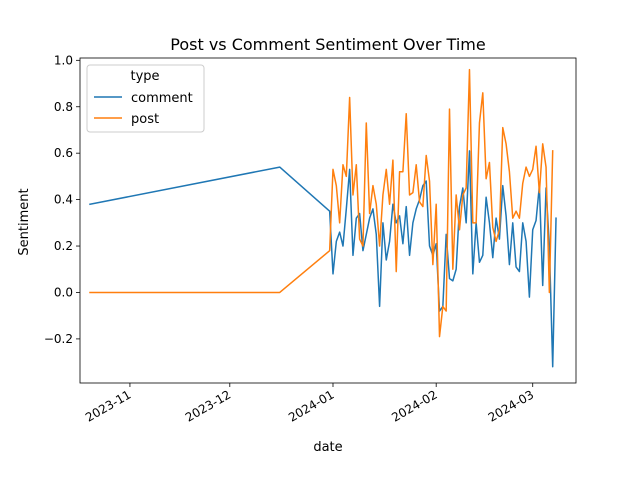 Image resolution: width=640 pixels, height=485 pixels. Describe the element at coordinates (145, 119) in the screenshot. I see `legend-label-post: post` at that location.